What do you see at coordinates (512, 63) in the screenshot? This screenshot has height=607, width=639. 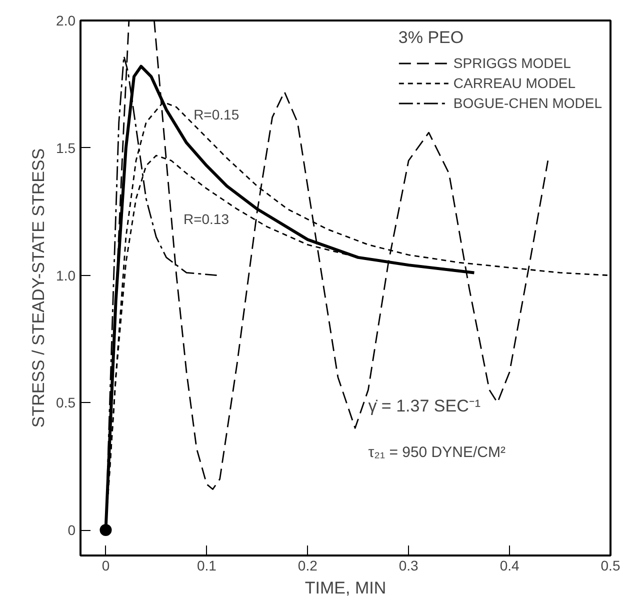 I see `legend-label: SPRIGGS MODEL` at bounding box center [512, 63].